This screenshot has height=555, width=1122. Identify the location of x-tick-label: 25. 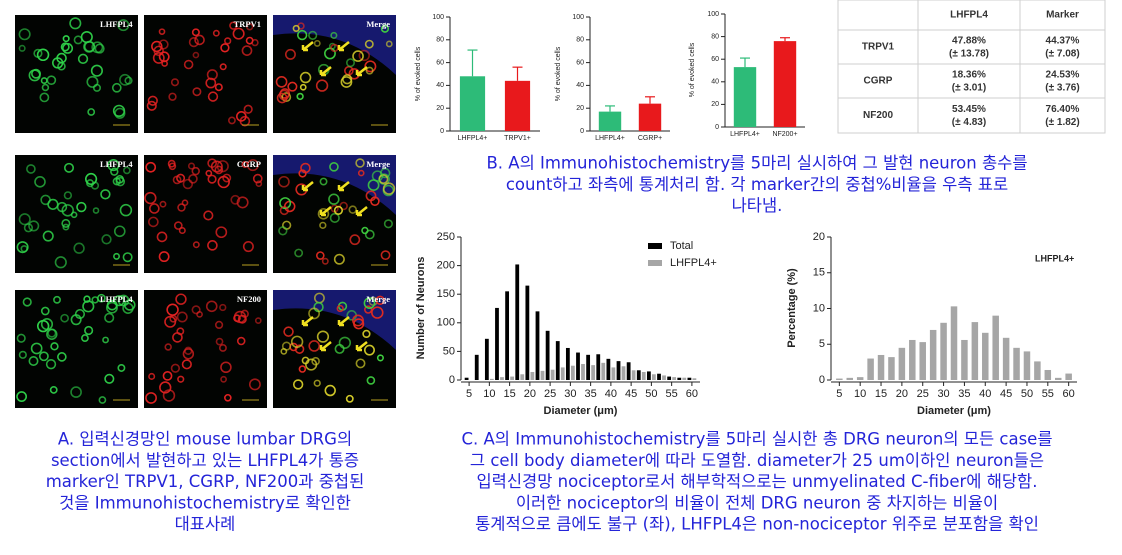
(923, 394).